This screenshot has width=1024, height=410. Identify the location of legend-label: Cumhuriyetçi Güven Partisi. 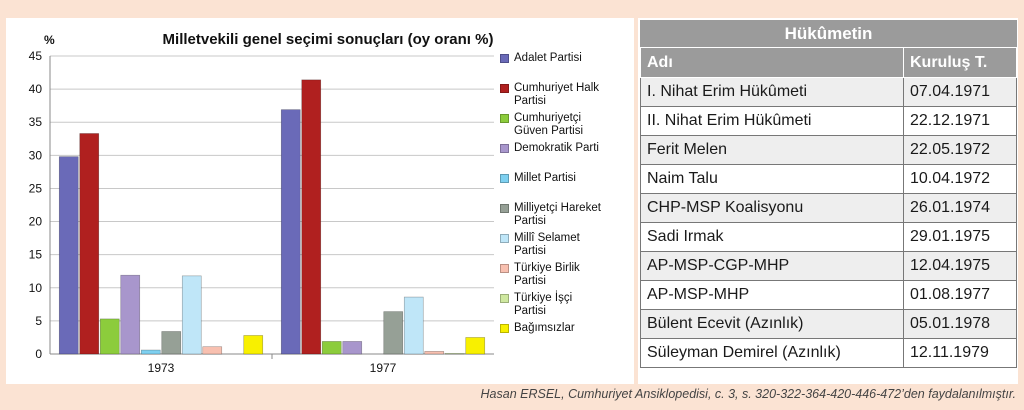
(549, 124).